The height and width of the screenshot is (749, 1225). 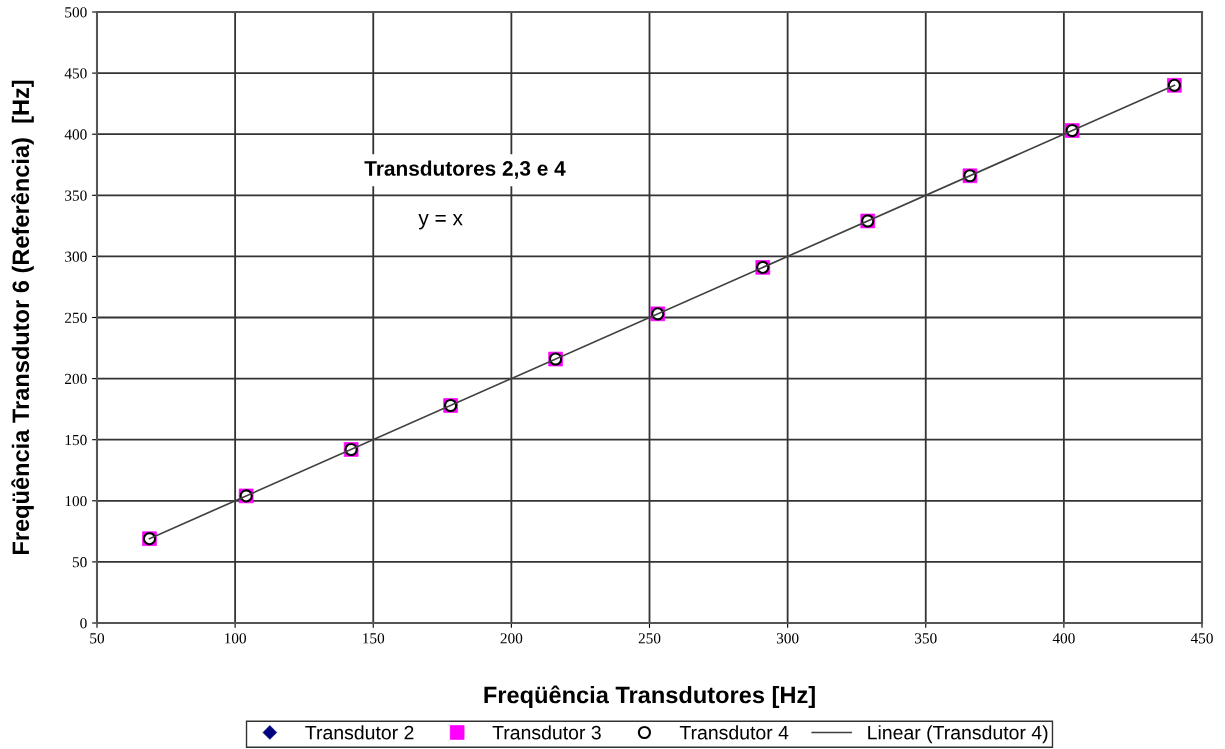 What do you see at coordinates (97, 638) in the screenshot?
I see `x-tick-label: 50` at bounding box center [97, 638].